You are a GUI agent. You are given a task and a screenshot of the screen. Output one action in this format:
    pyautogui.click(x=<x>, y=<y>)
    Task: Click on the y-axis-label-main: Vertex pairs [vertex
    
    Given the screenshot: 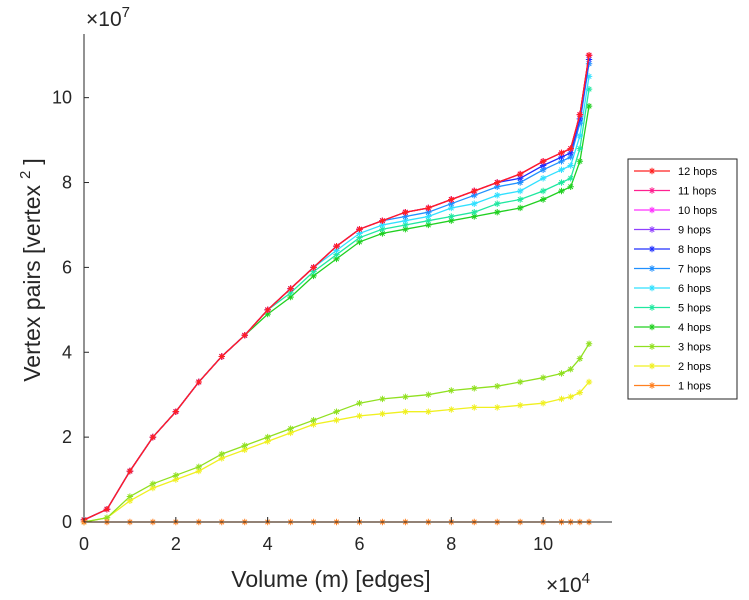 What is the action you would take?
    pyautogui.click(x=32, y=282)
    